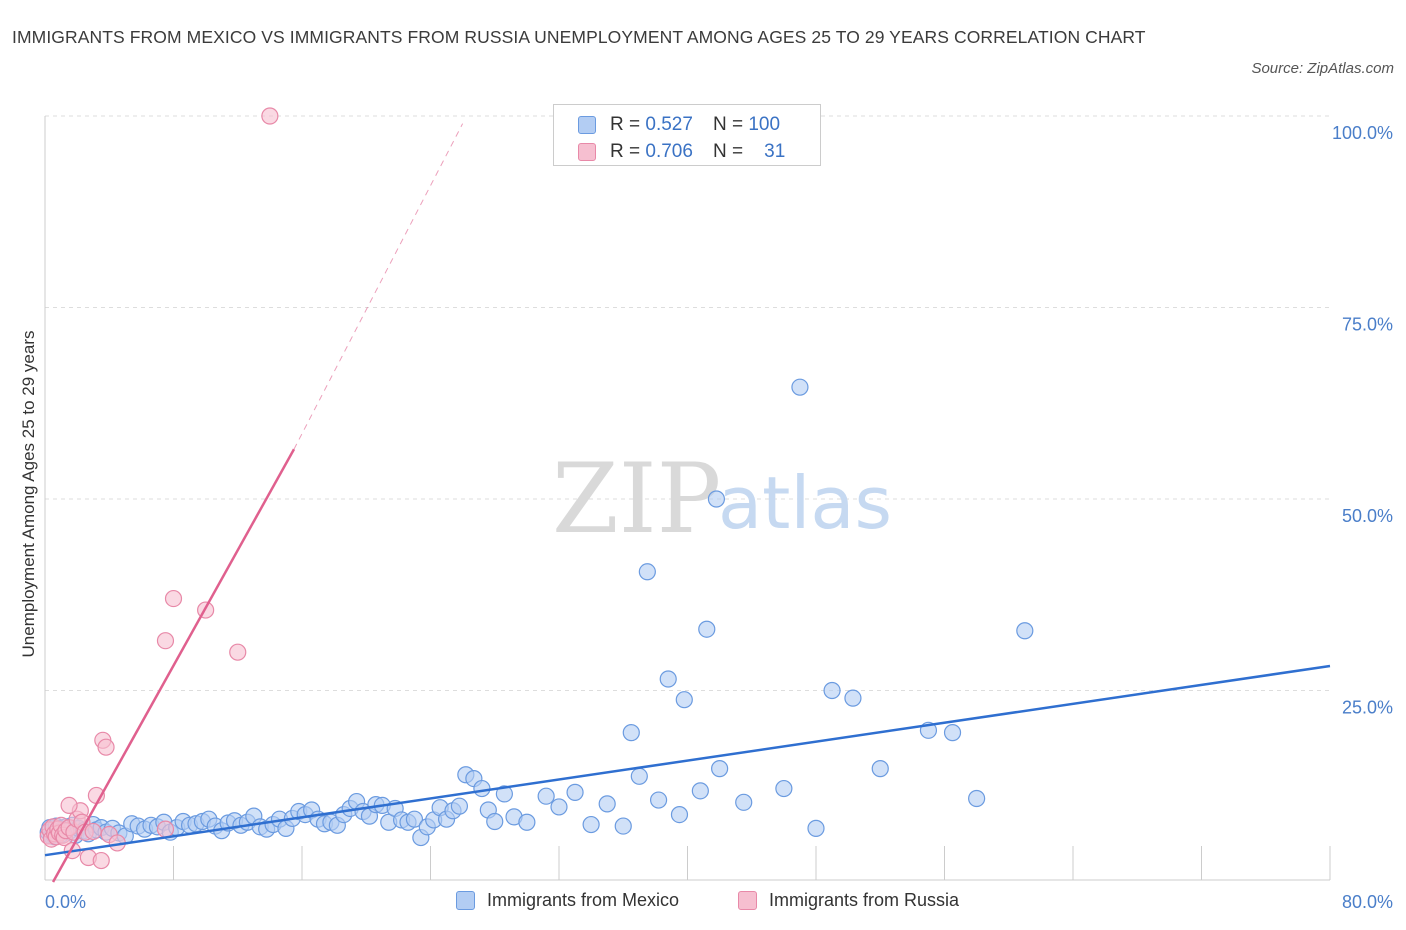  I want to click on bottom-legend-swatch-mexico, so click(465, 900).